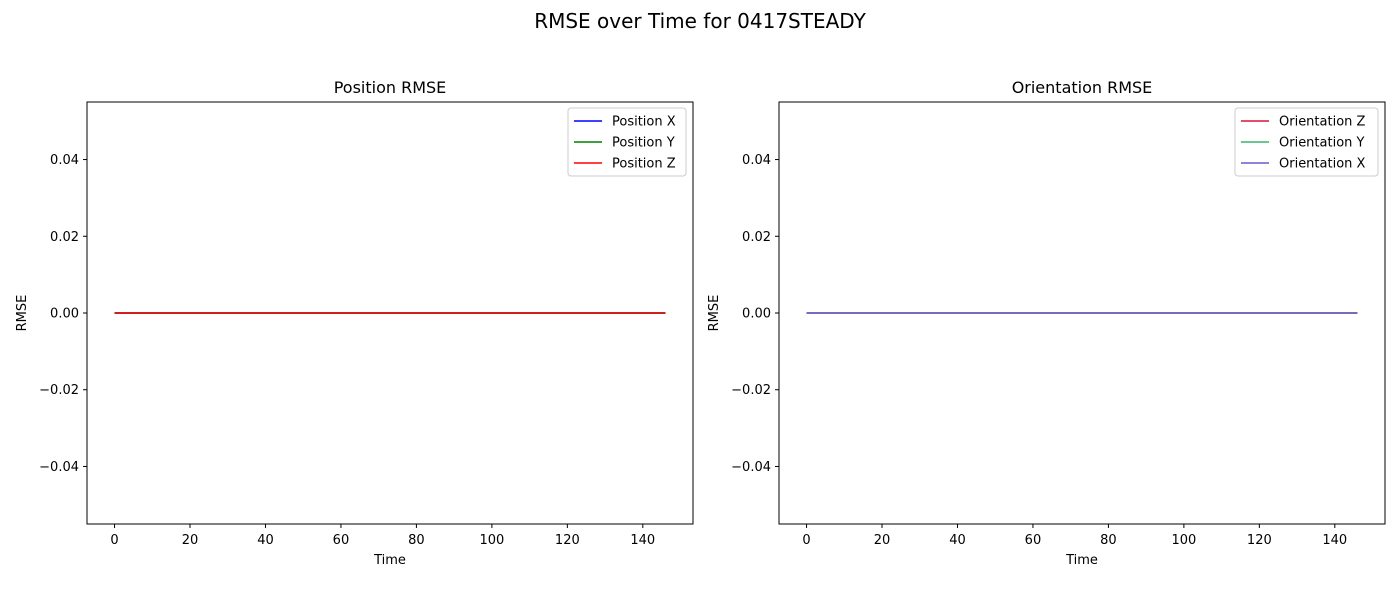 The image size is (1400, 600). What do you see at coordinates (390, 87) in the screenshot?
I see `chart-title: Position RMSE` at bounding box center [390, 87].